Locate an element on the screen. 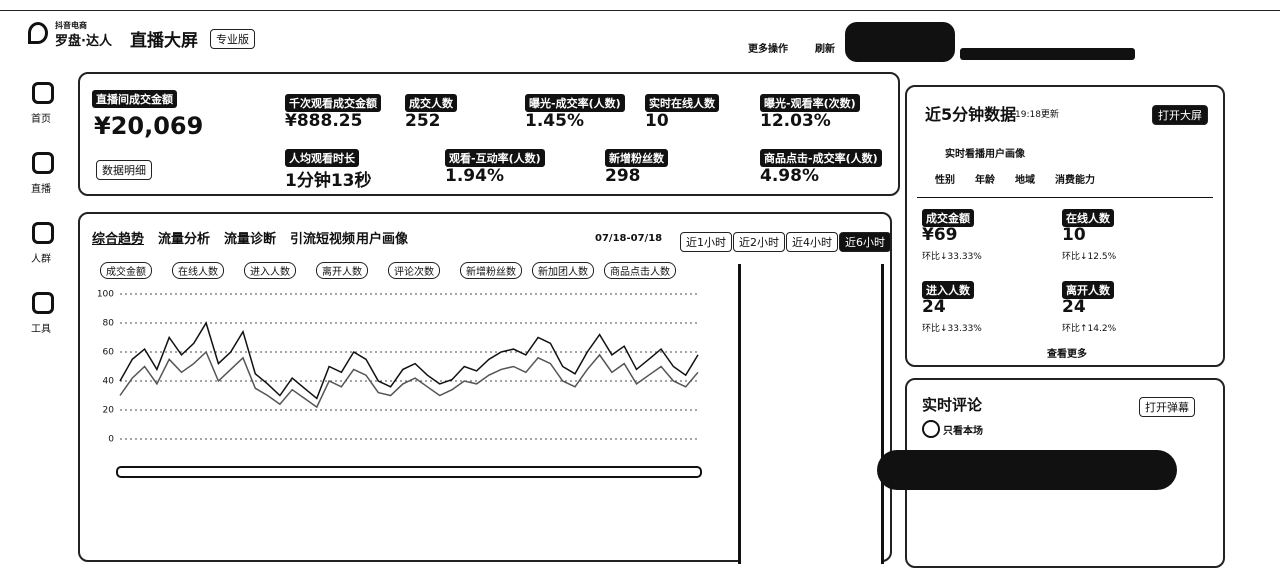 This screenshot has width=1280, height=568. y-tick-label: 0 is located at coordinates (111, 440).